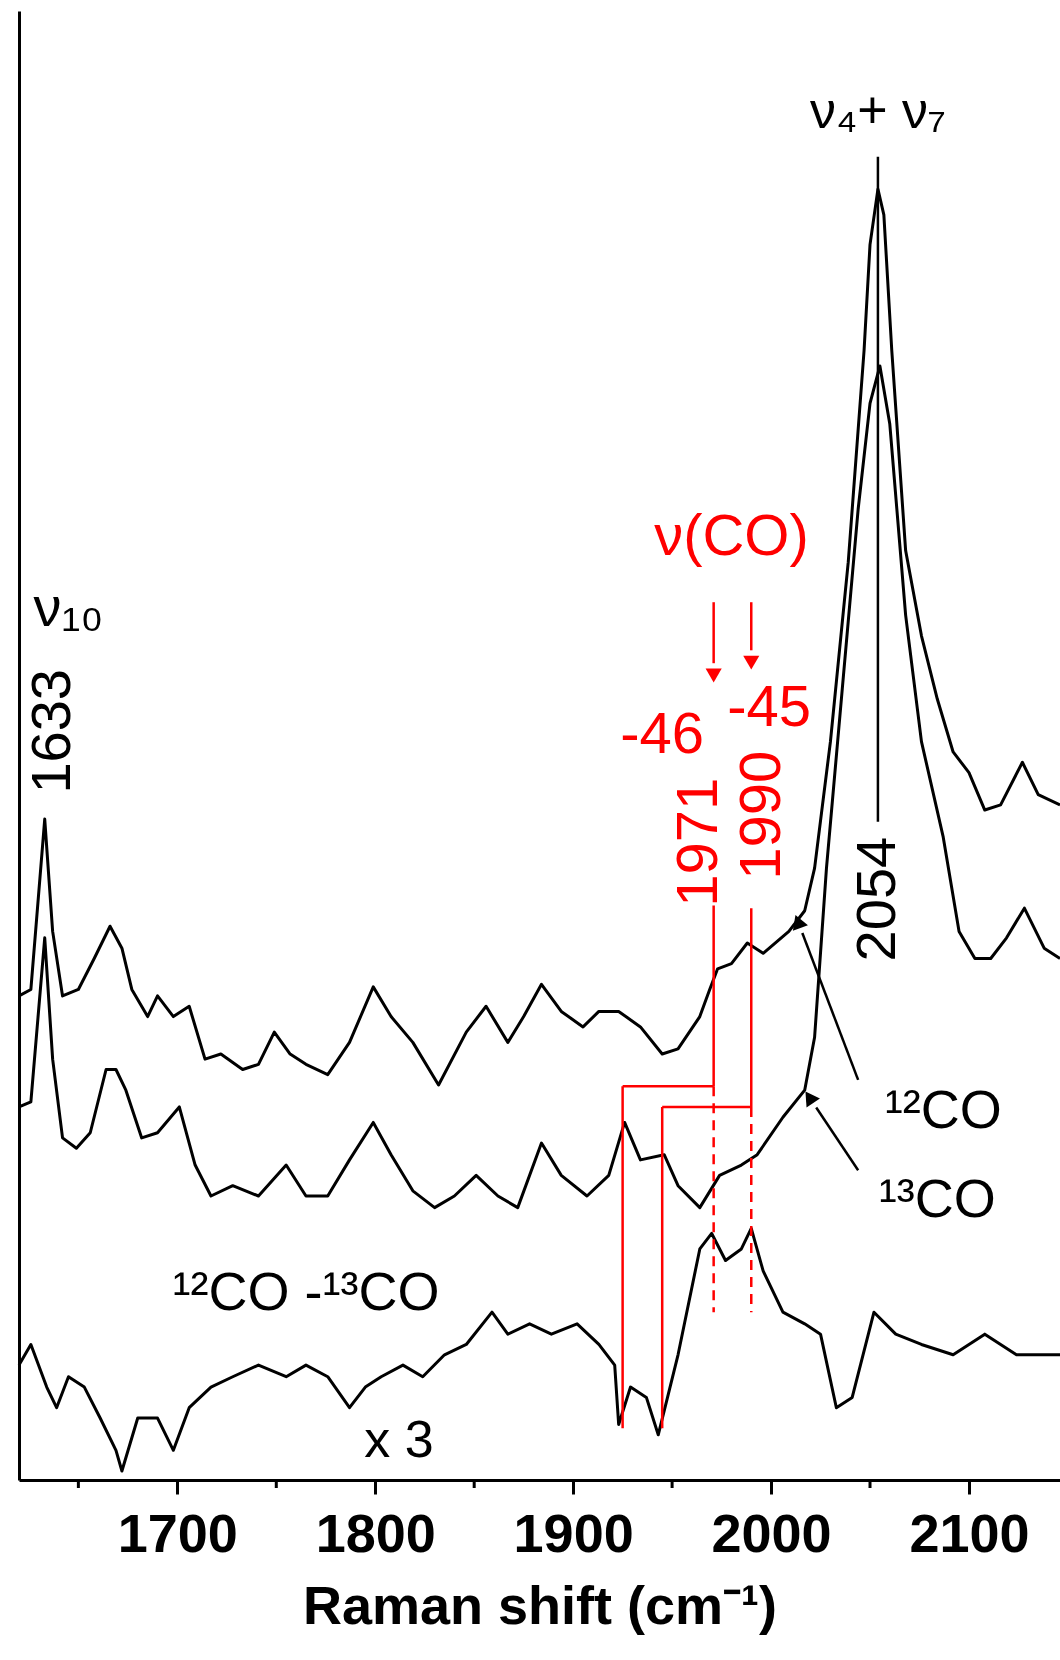 The image size is (1060, 1660). Describe the element at coordinates (731, 534) in the screenshot. I see `annotation: ν(CO)` at that location.